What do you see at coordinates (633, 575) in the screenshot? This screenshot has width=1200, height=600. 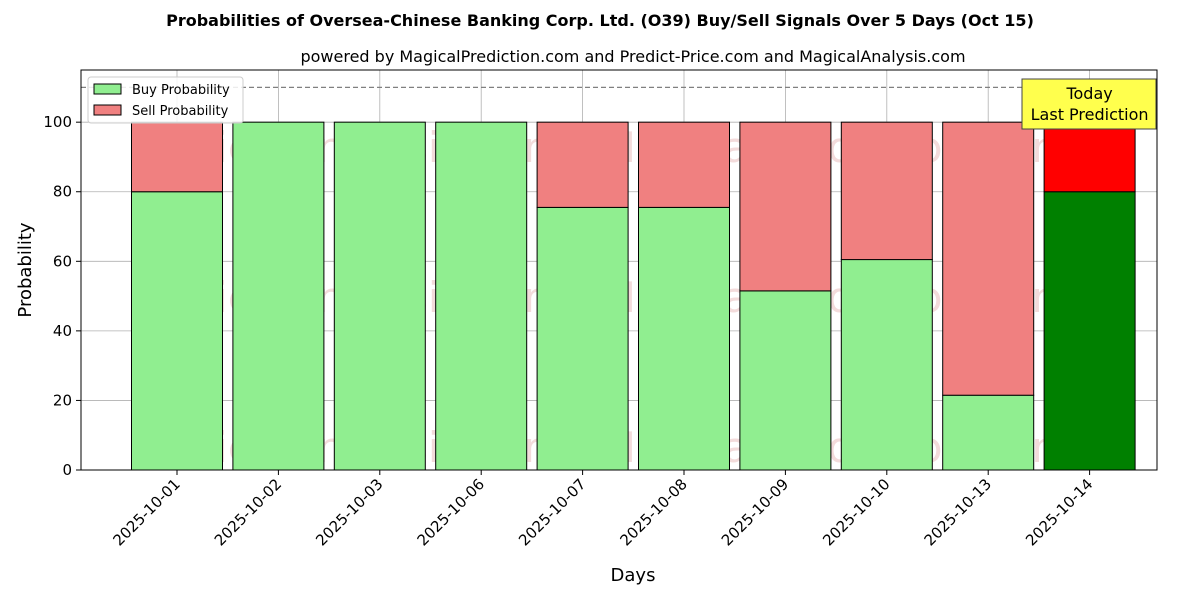 I see `x-axis-label: Days` at bounding box center [633, 575].